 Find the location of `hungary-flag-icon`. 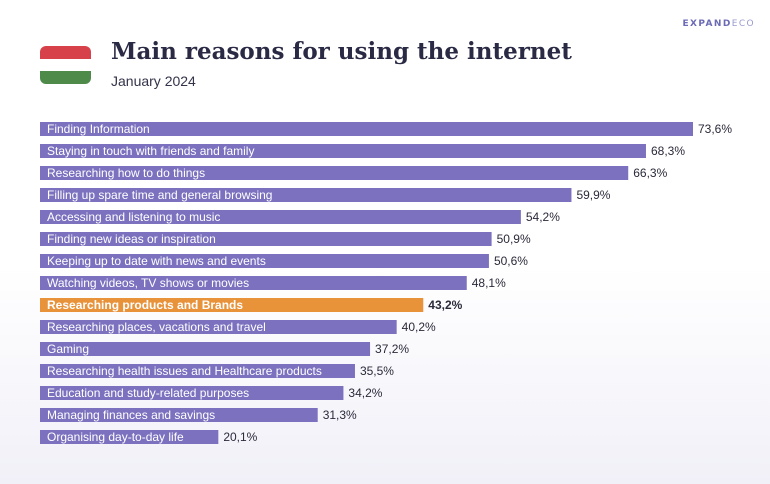

hungary-flag-icon is located at coordinates (65, 65).